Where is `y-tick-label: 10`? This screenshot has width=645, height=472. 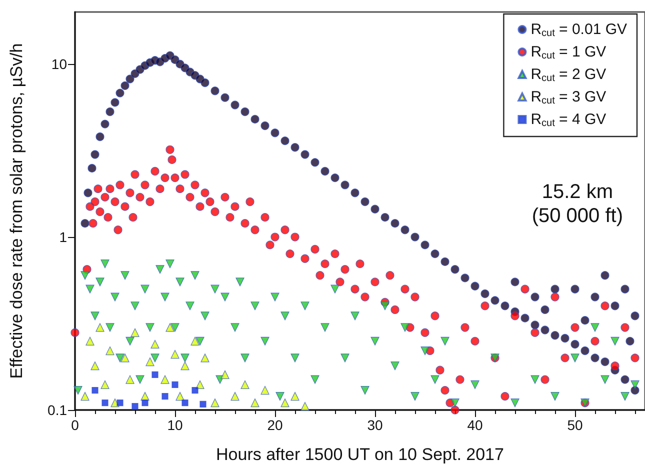 y-tick-label: 10 is located at coordinates (59, 64).